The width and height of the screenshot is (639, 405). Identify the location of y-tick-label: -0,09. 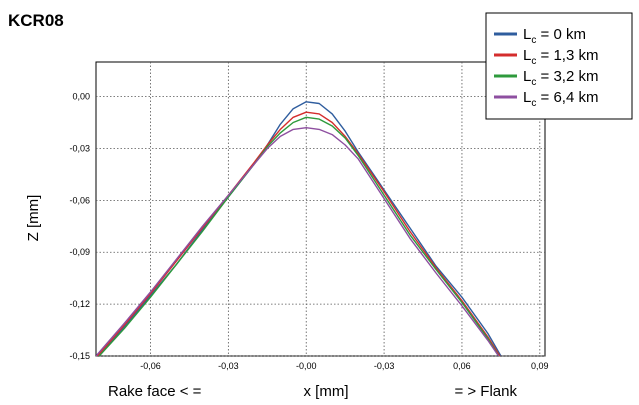
(79, 252).